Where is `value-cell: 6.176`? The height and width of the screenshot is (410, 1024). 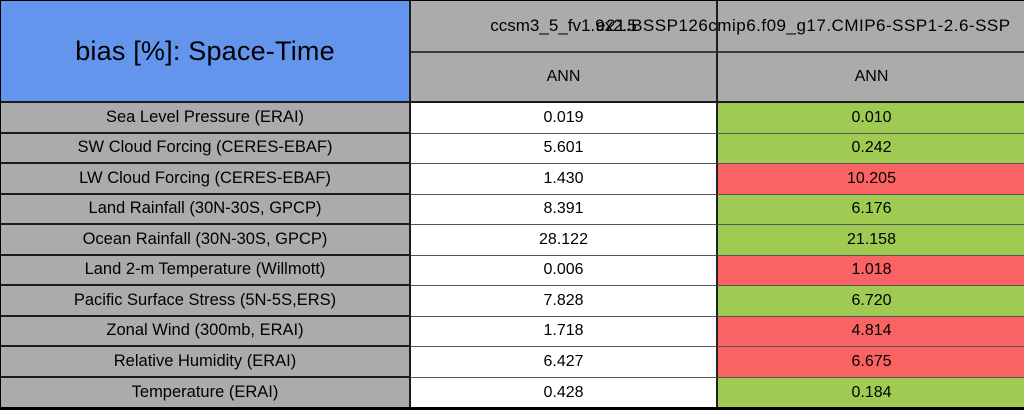 value-cell: 6.176 is located at coordinates (871, 209).